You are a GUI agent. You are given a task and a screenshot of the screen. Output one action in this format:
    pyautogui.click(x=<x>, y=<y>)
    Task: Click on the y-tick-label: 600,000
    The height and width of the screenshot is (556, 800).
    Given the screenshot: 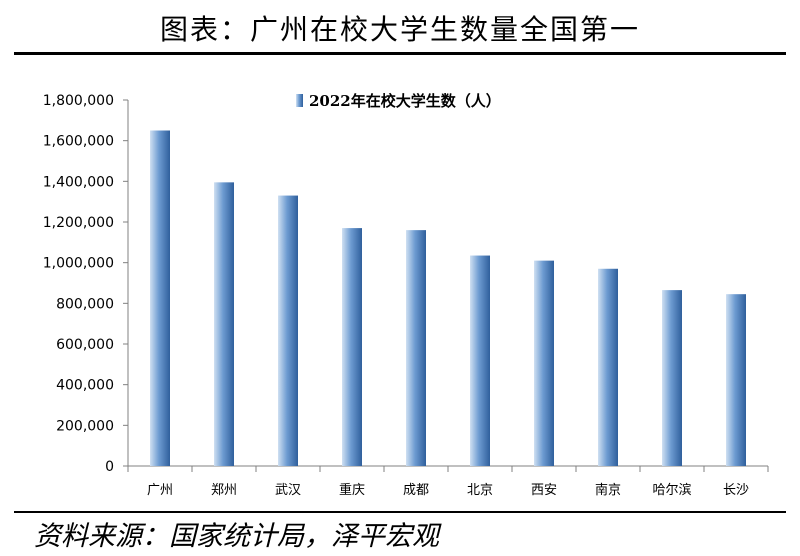 What is the action you would take?
    pyautogui.click(x=85, y=345)
    